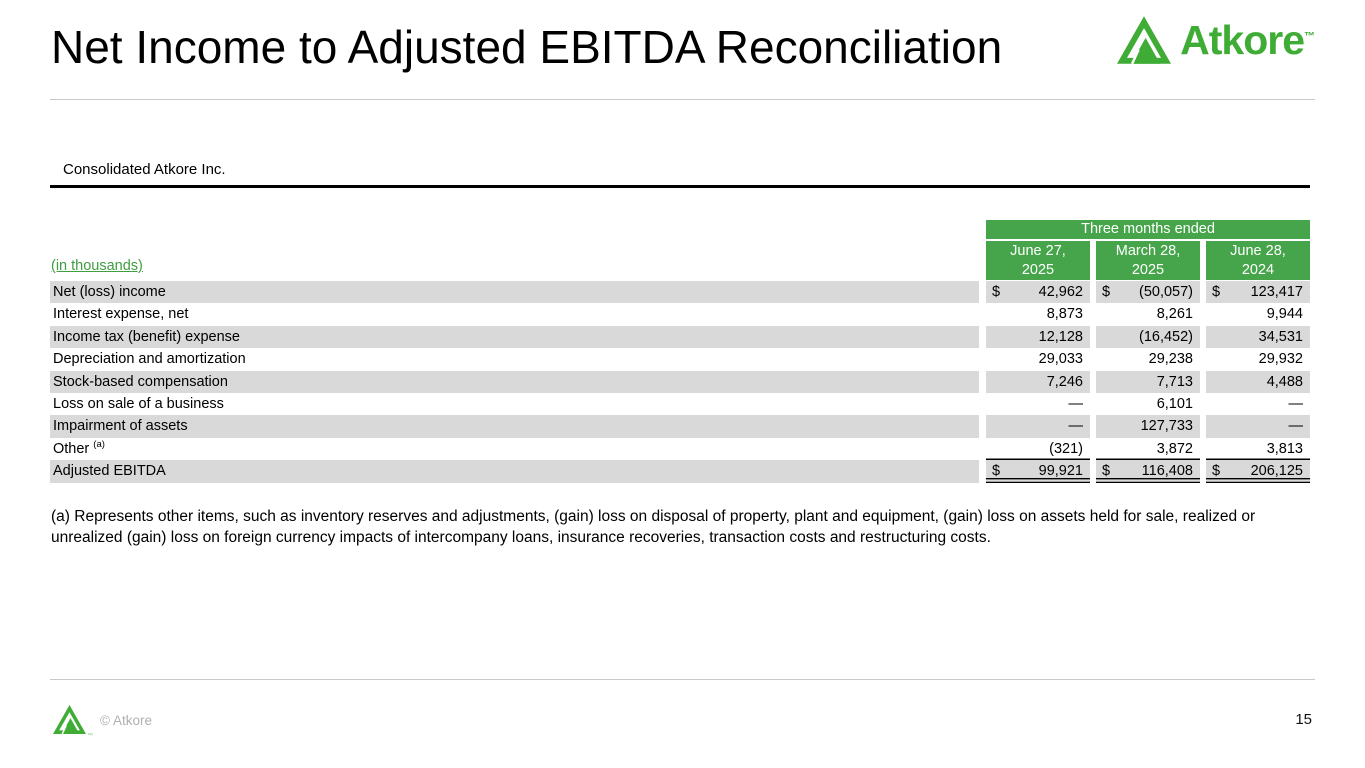 This screenshot has width=1365, height=768. What do you see at coordinates (680, 449) in the screenshot?
I see `table-row-other: Other (a) (321) 3,872 3,813` at bounding box center [680, 449].